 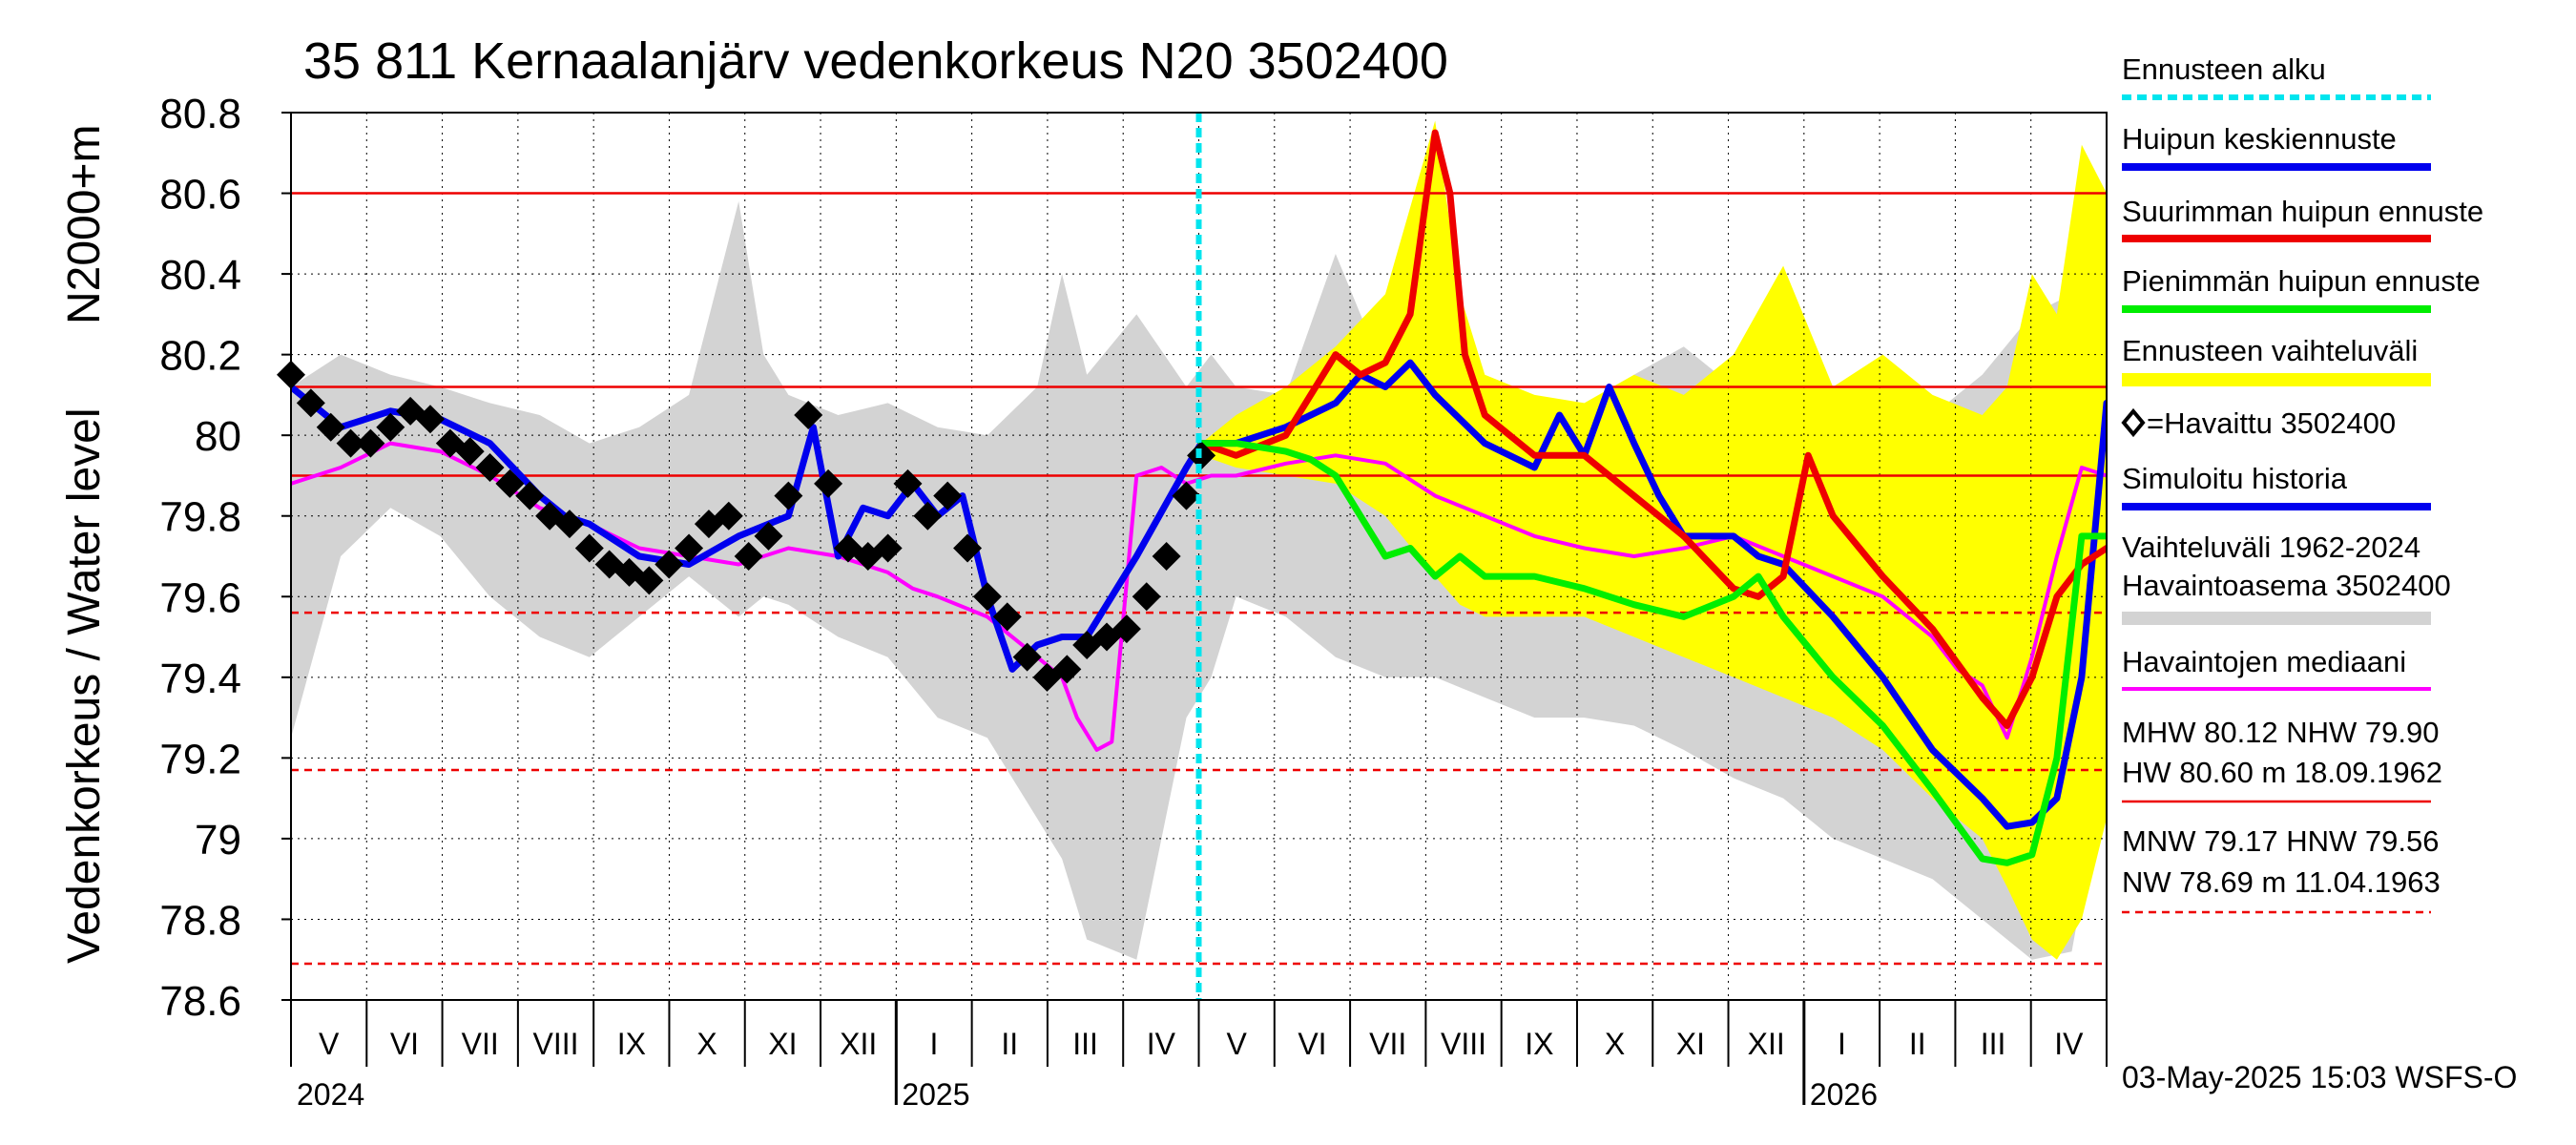 I want to click on series-huipun-keskiennuste, so click(x=1652, y=594).